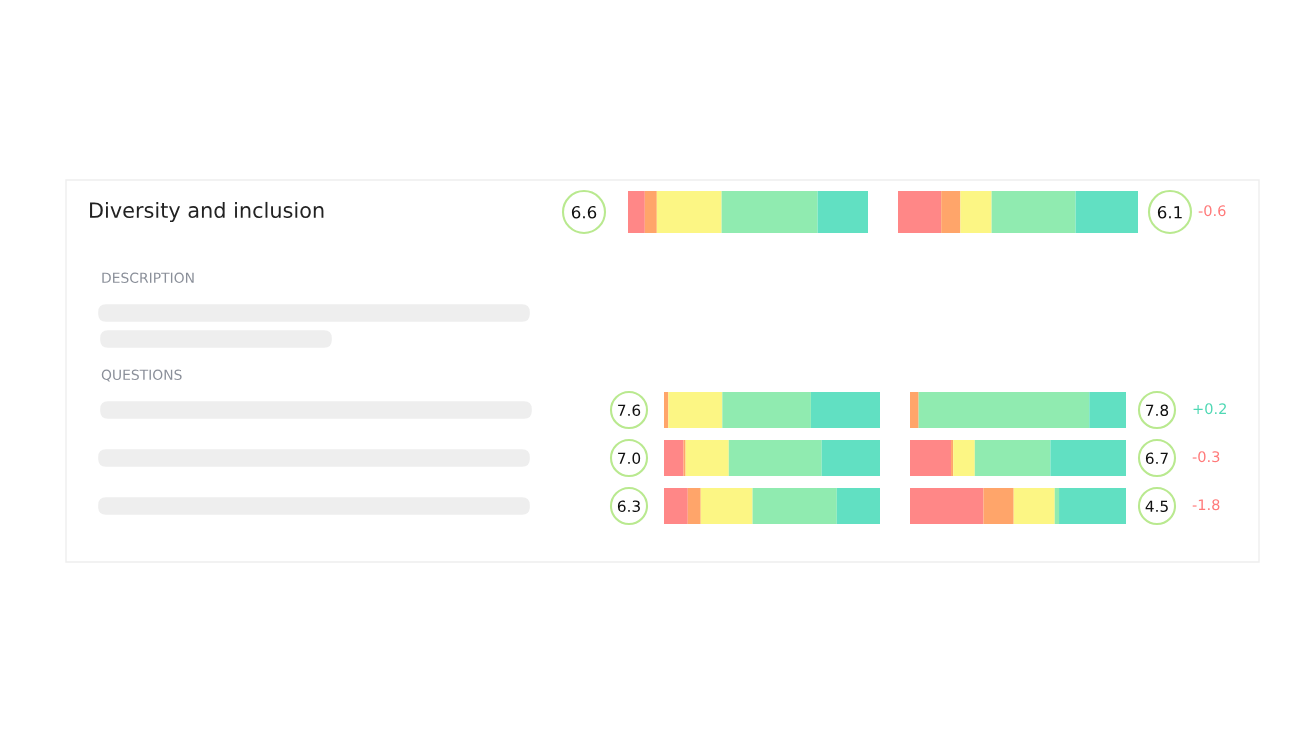 This screenshot has height=743, width=1300. Describe the element at coordinates (1206, 505) in the screenshot. I see `text: -1.8` at that location.